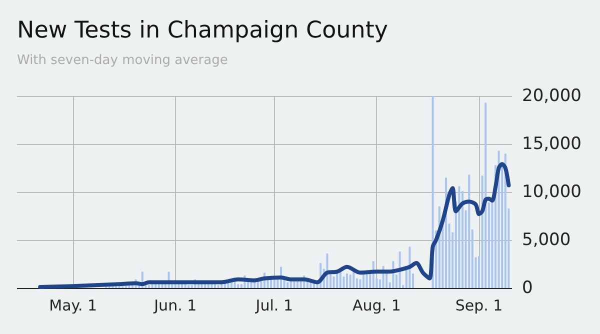 This screenshot has height=334, width=600. What do you see at coordinates (175, 305) in the screenshot?
I see `x-tick-label: Jun. 1` at bounding box center [175, 305].